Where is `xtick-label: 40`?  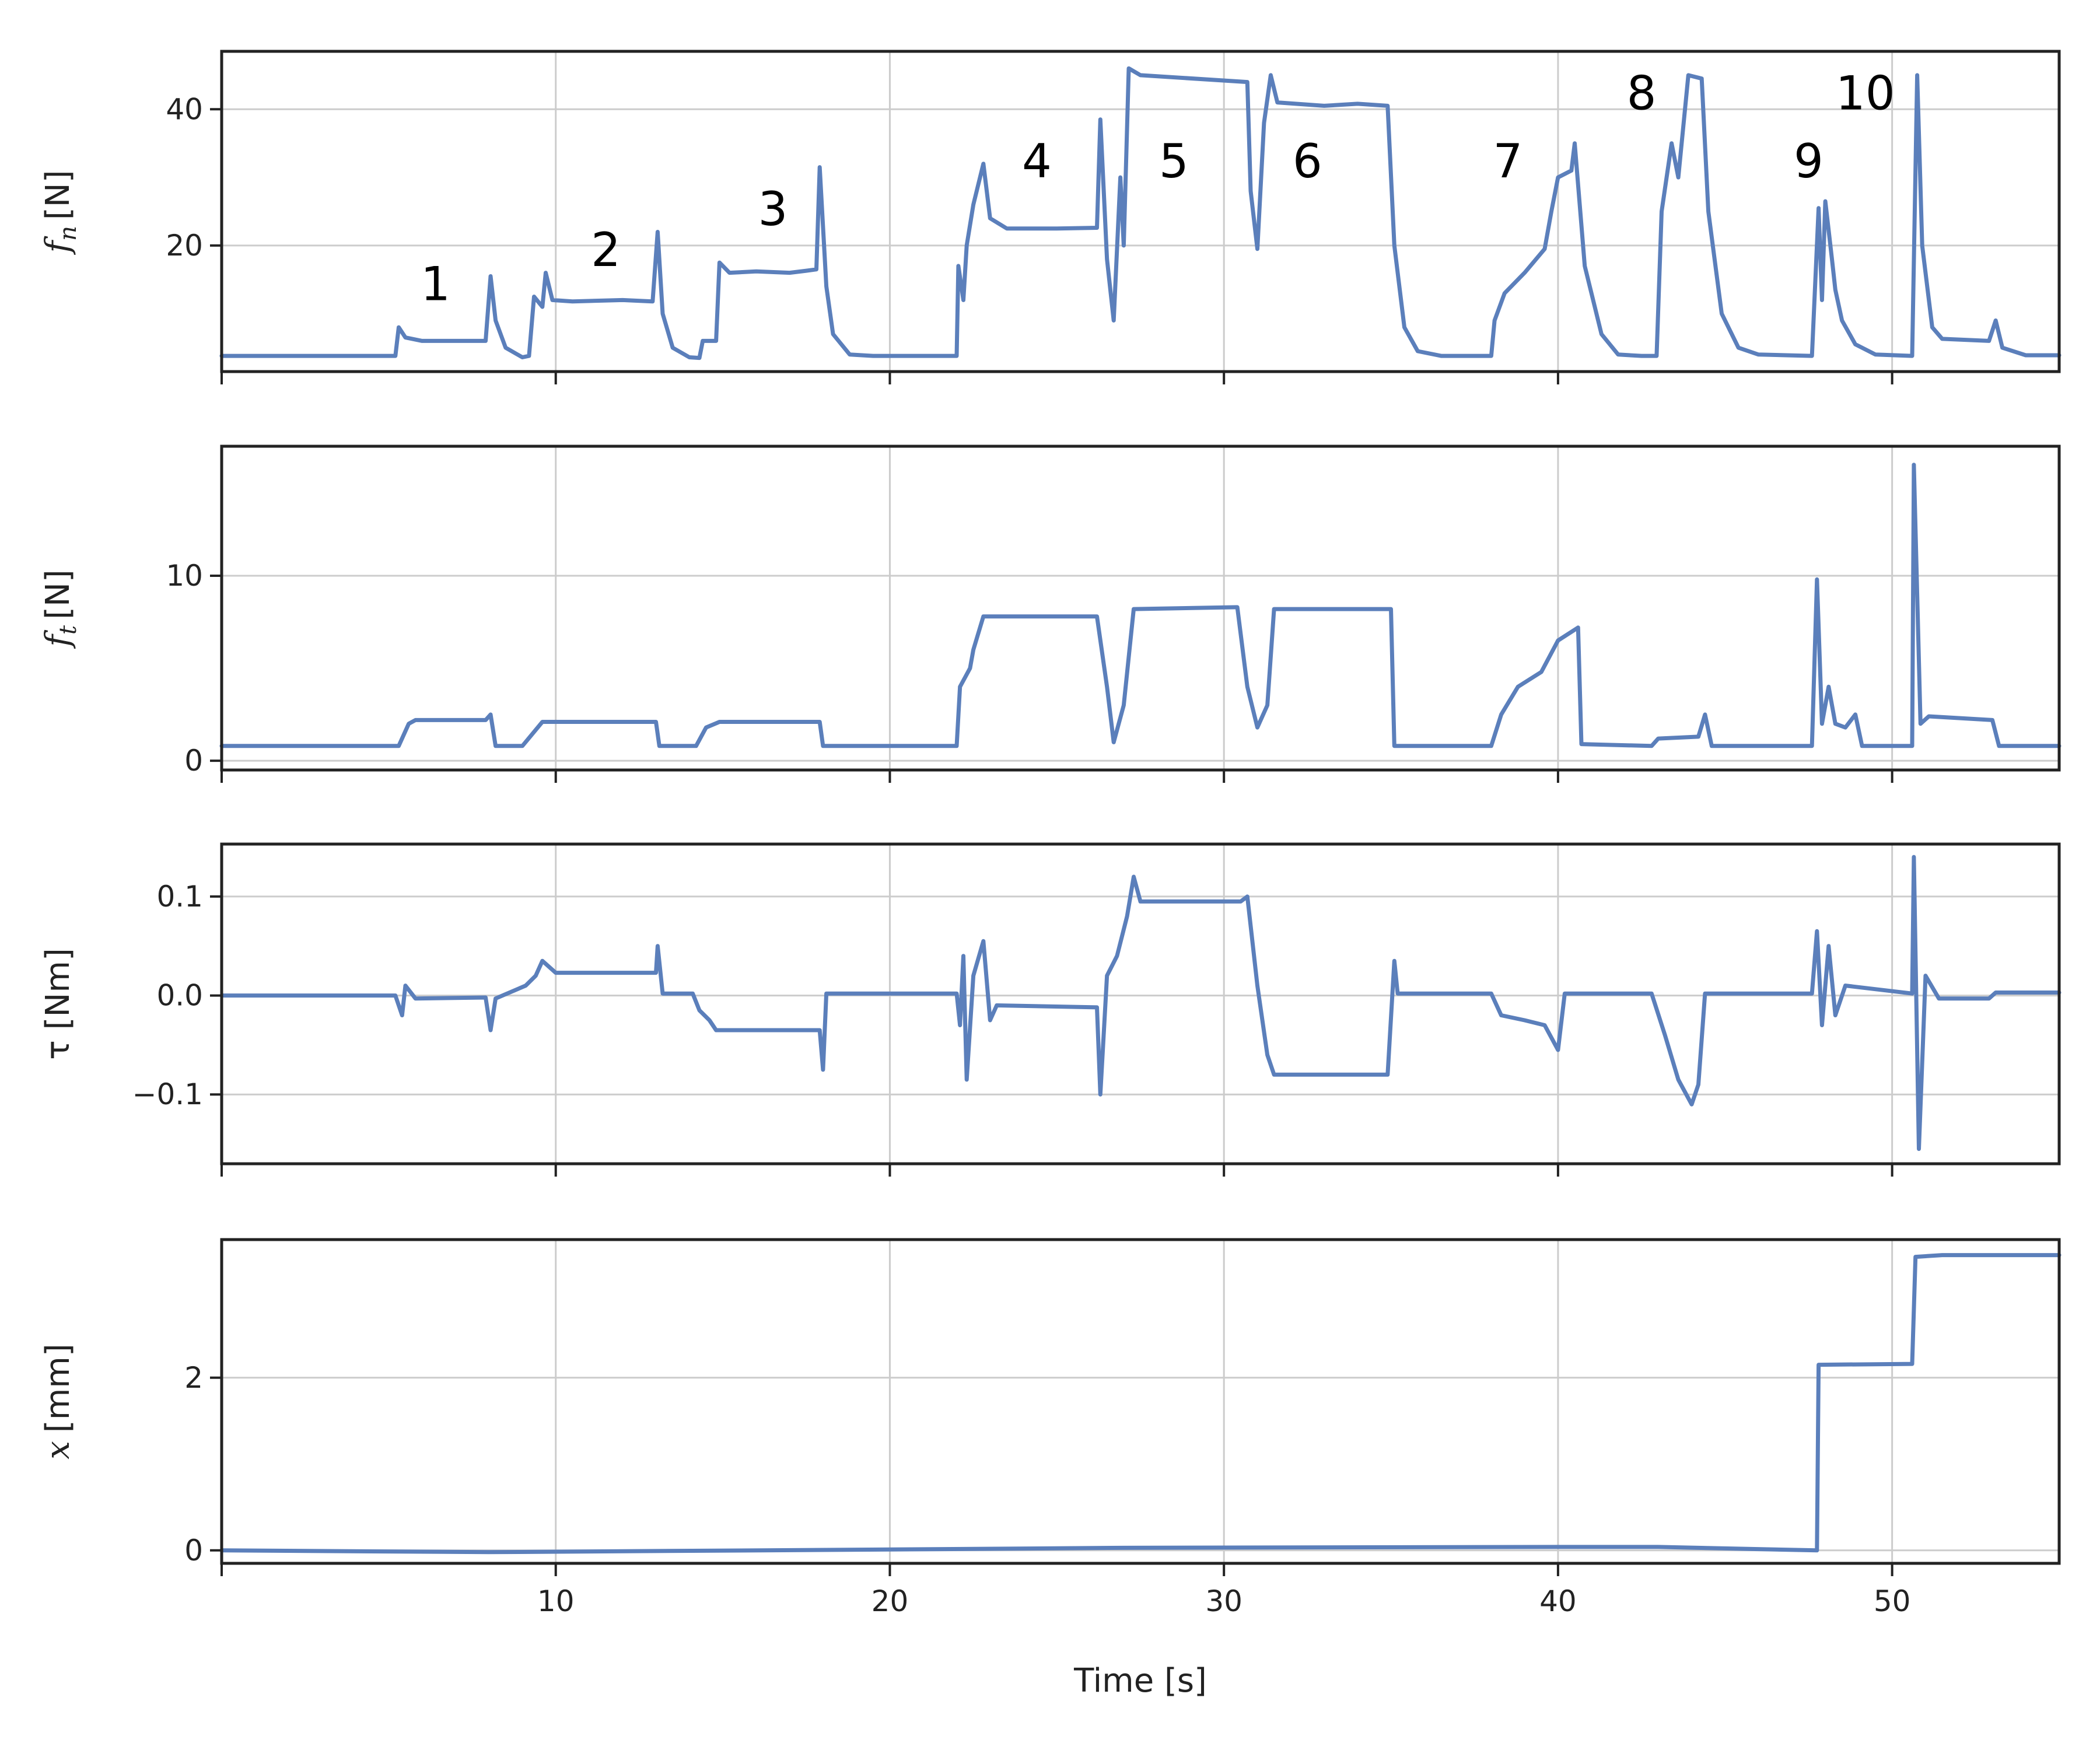
xtick-label: 40 is located at coordinates (1558, 1601).